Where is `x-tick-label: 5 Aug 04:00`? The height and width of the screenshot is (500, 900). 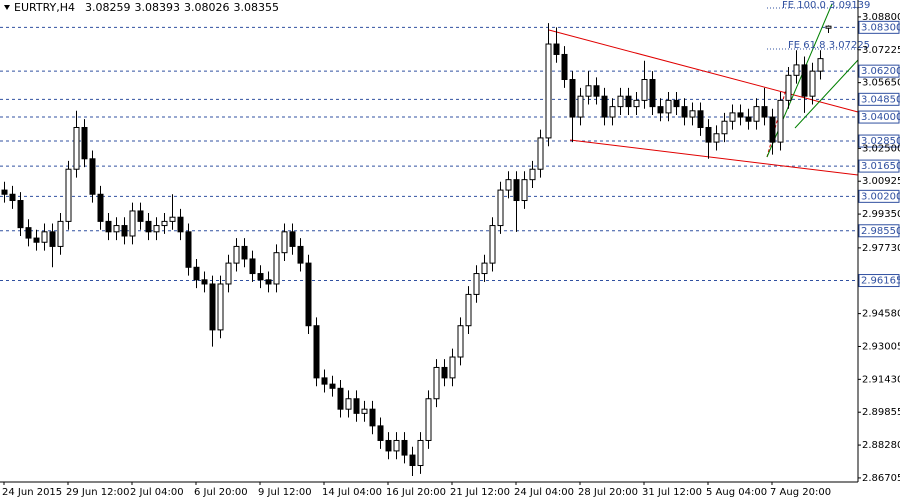 x-tick-label: 5 Aug 04:00 is located at coordinates (736, 492).